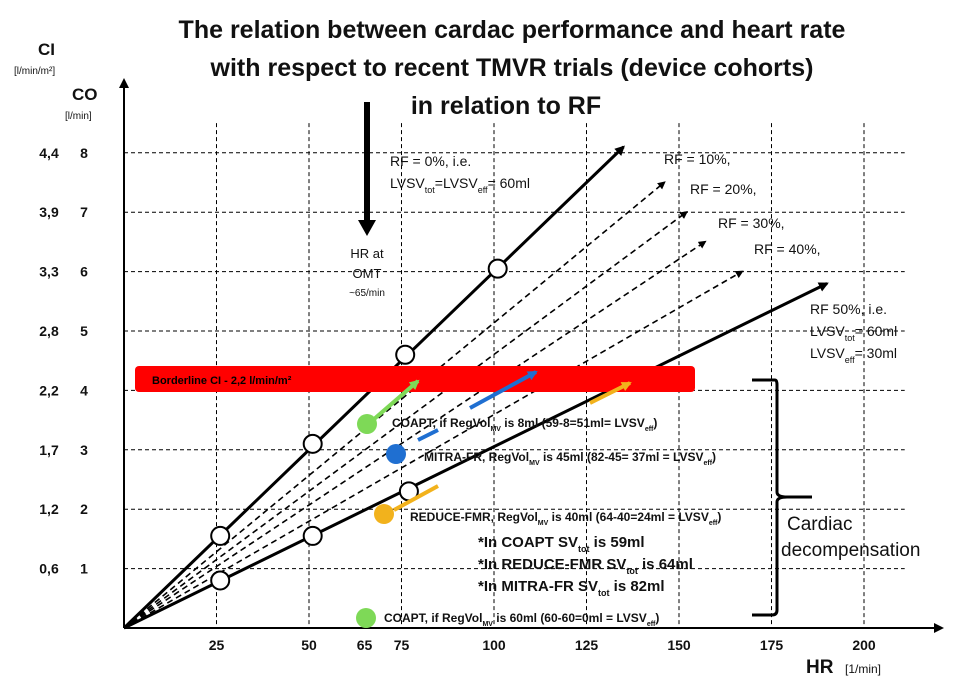 The image size is (972, 685). I want to click on hr-omt-line3: ~65/min, so click(367, 293).